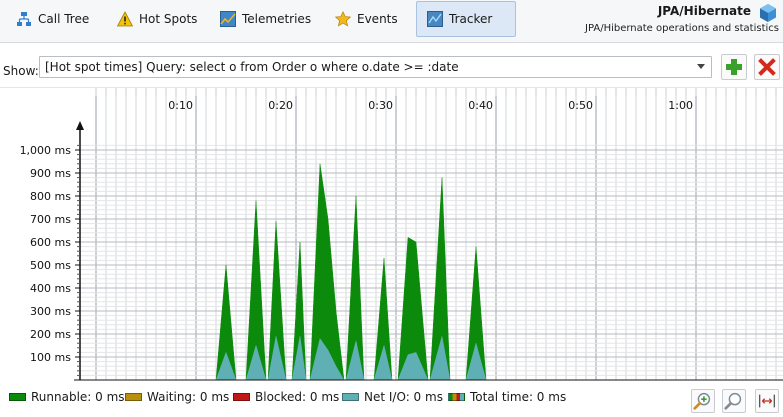 The height and width of the screenshot is (417, 783). I want to click on app-title: JPA/Hibernate, so click(704, 11).